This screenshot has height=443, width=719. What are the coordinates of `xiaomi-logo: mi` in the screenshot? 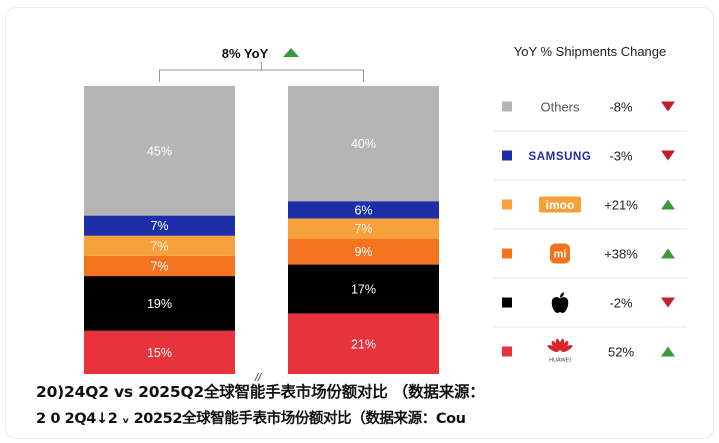 It's located at (560, 255).